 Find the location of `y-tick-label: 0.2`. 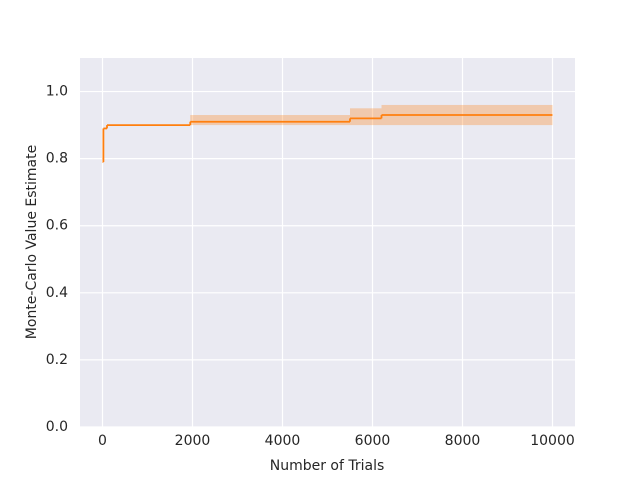

y-tick-label: 0.2 is located at coordinates (57, 360).